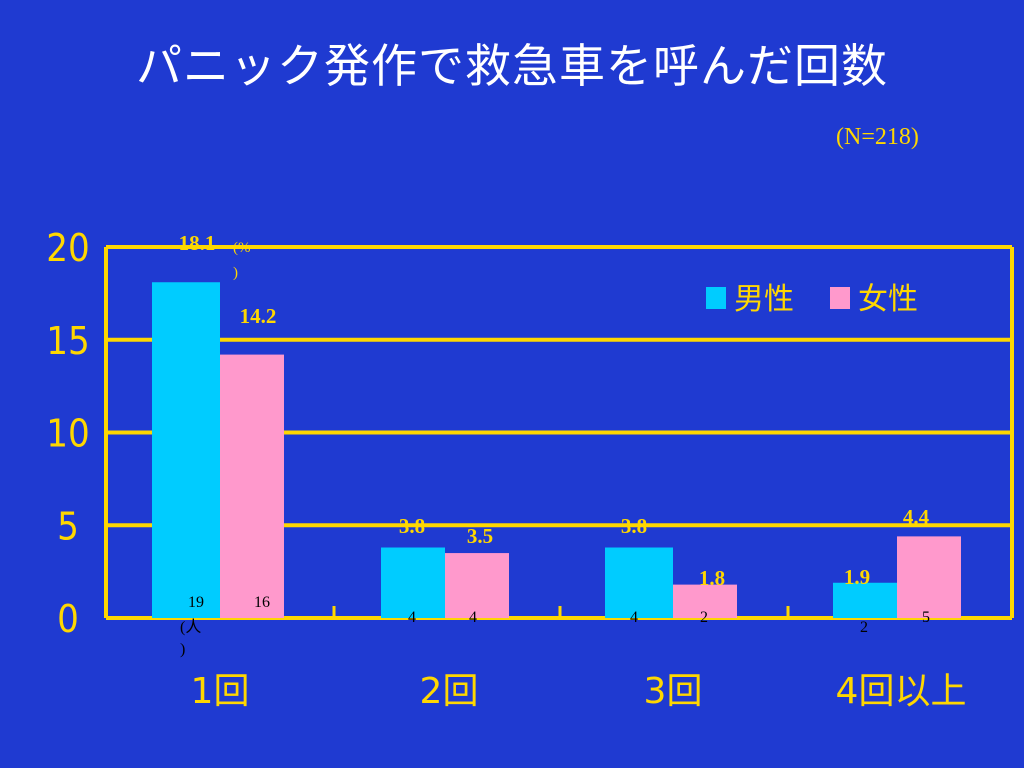  Describe the element at coordinates (673, 691) in the screenshot. I see `x-tick-label: 3回` at that location.